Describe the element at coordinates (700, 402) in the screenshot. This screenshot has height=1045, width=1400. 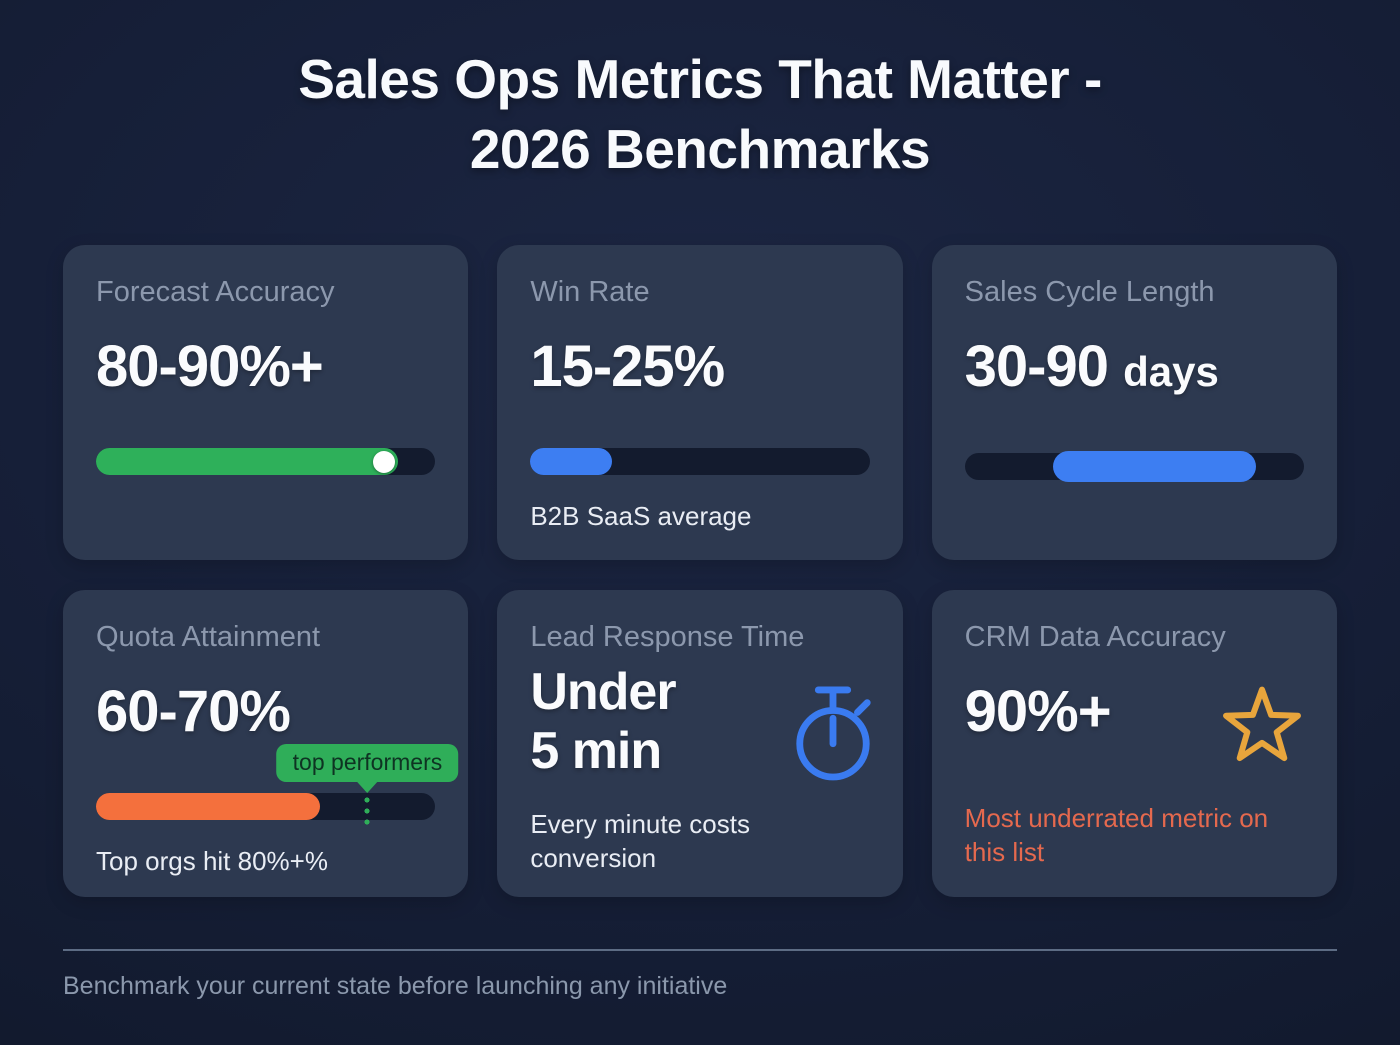
I see `card-win-rate: Win Rate 15-25% B2B SaaS average` at that location.